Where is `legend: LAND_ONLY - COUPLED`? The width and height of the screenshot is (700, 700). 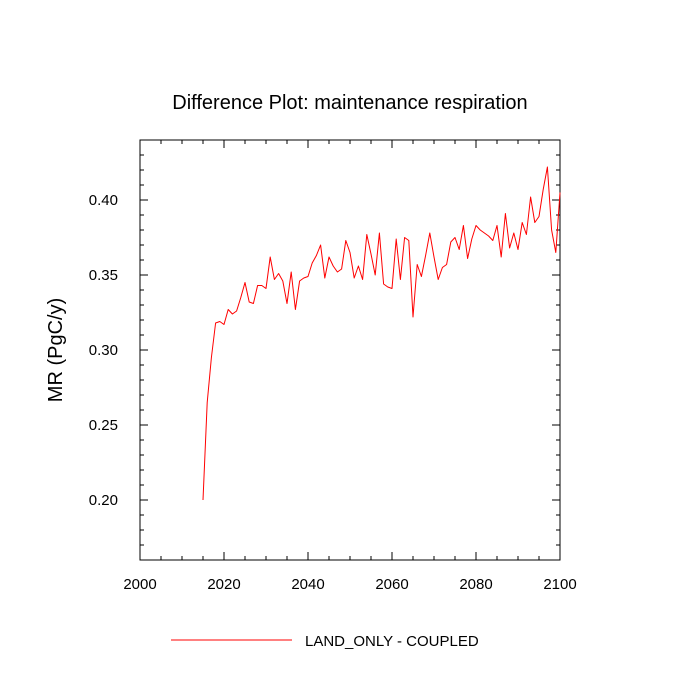 legend: LAND_ONLY - COUPLED is located at coordinates (325, 641).